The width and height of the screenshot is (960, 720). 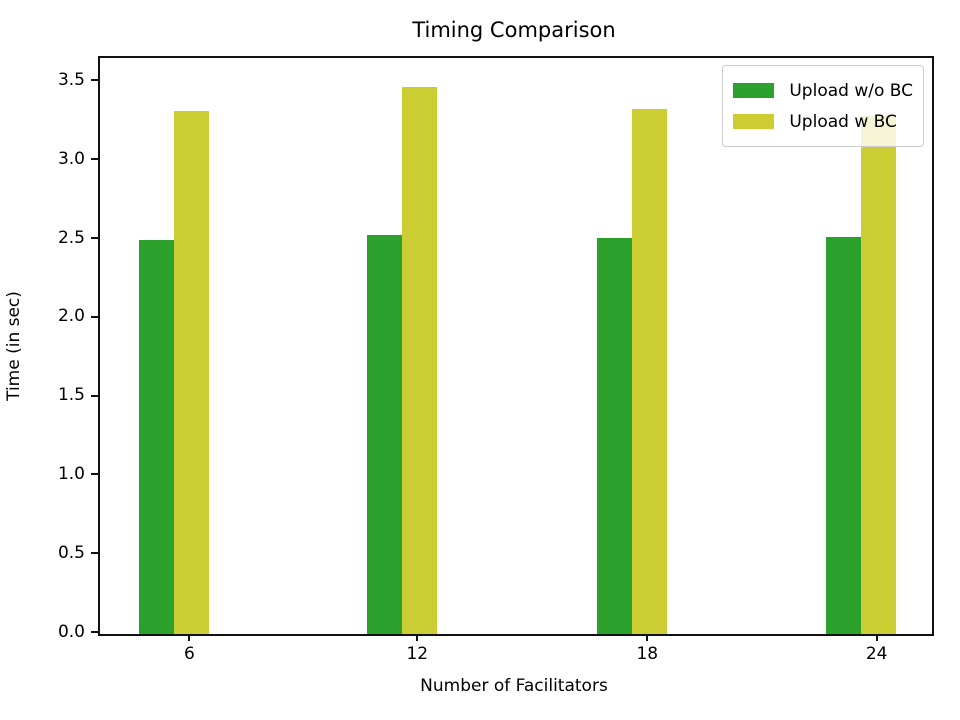 I want to click on legend-item-upload-with-bc: Upload w BC, so click(x=823, y=121).